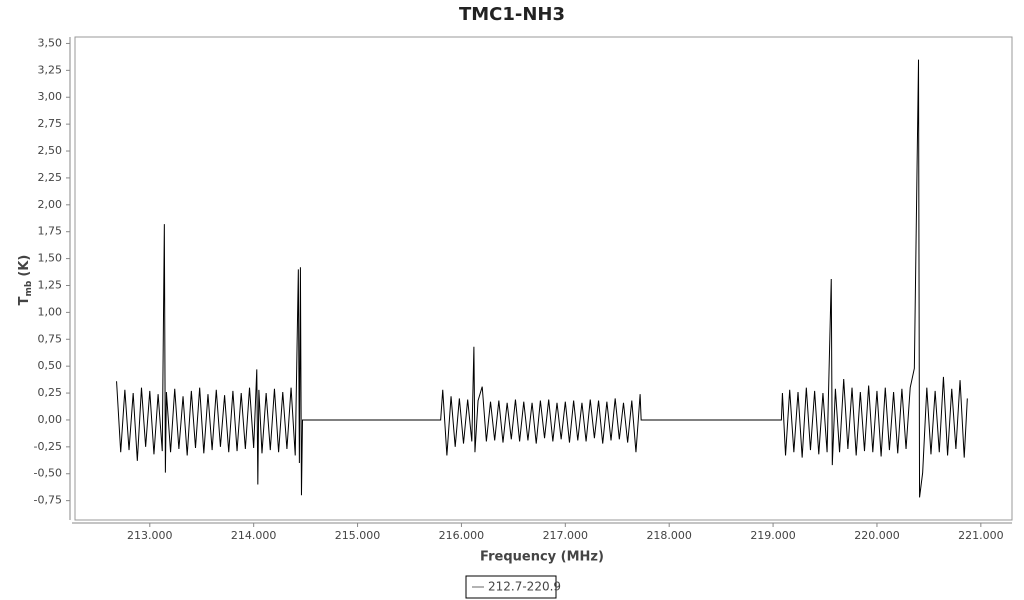  Describe the element at coordinates (773, 535) in the screenshot. I see `x-tick-label: 219.000` at that location.